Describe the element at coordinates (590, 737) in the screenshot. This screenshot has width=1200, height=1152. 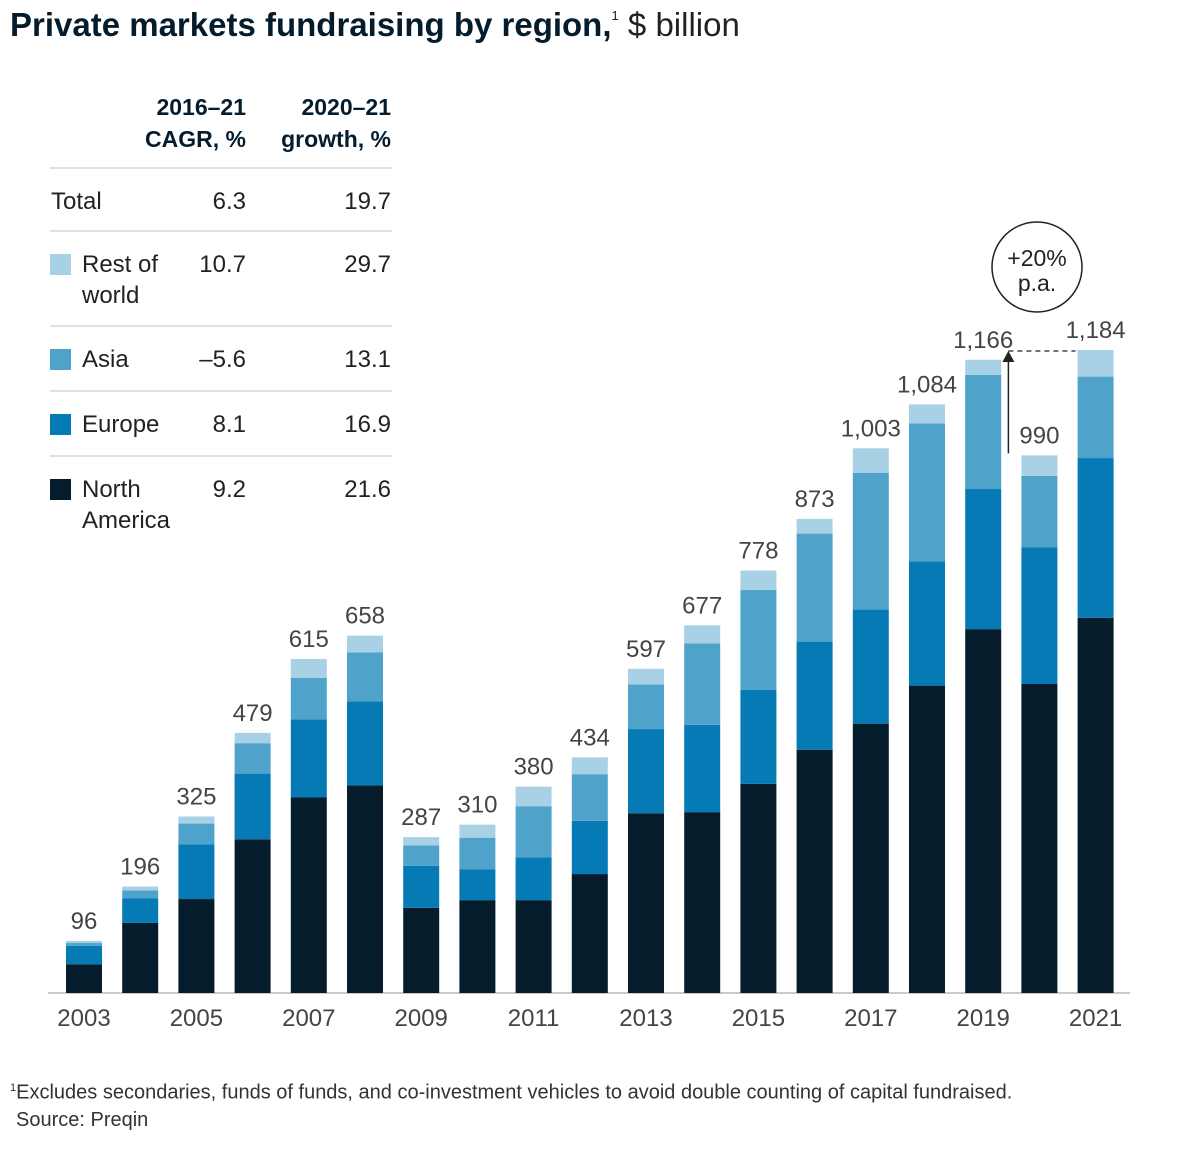
I see `bar-total-label: 434` at that location.